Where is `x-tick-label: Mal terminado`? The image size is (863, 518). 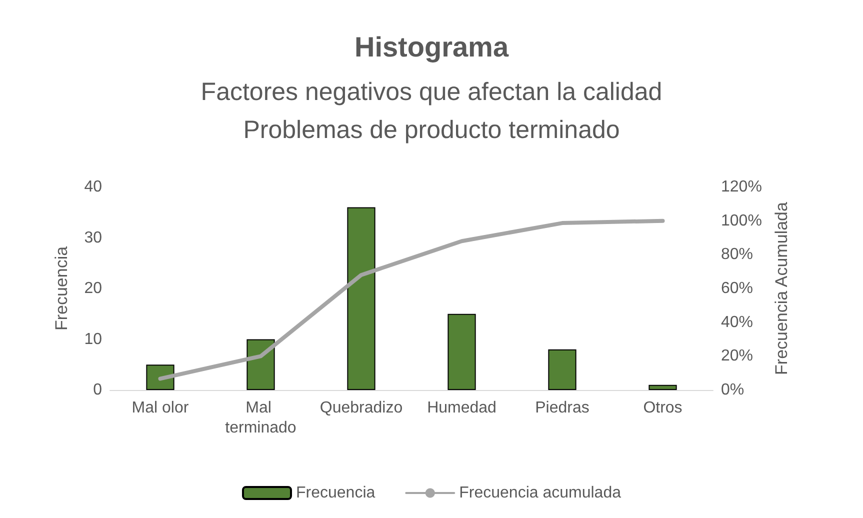 x-tick-label: Mal terminado is located at coordinates (260, 418).